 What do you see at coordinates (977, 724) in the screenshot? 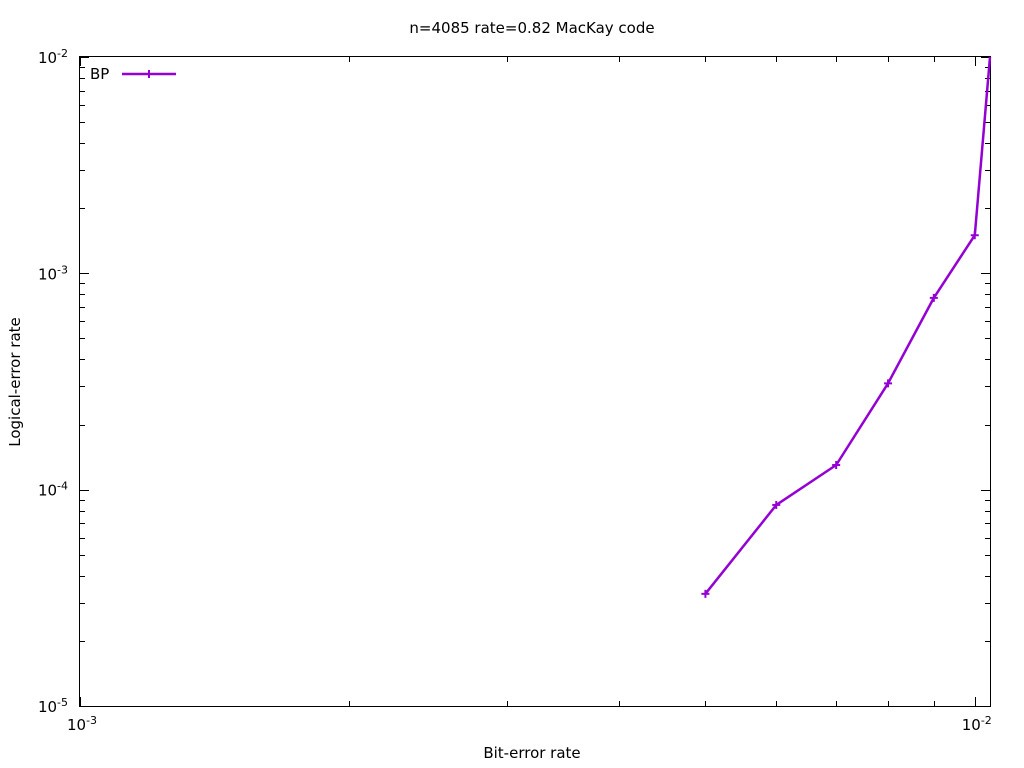
I see `x-tick-label: 10⁻²` at bounding box center [977, 724].